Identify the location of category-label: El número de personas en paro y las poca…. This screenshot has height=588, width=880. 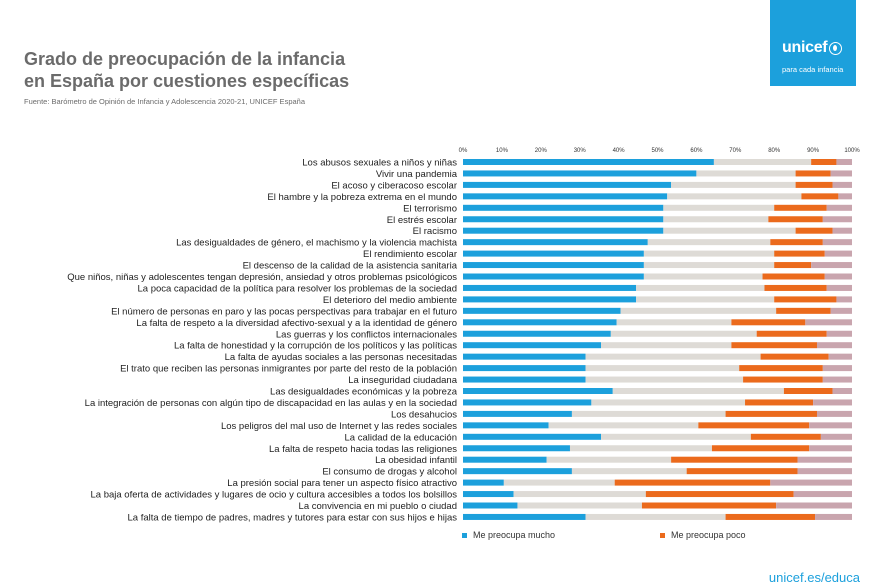
(284, 311).